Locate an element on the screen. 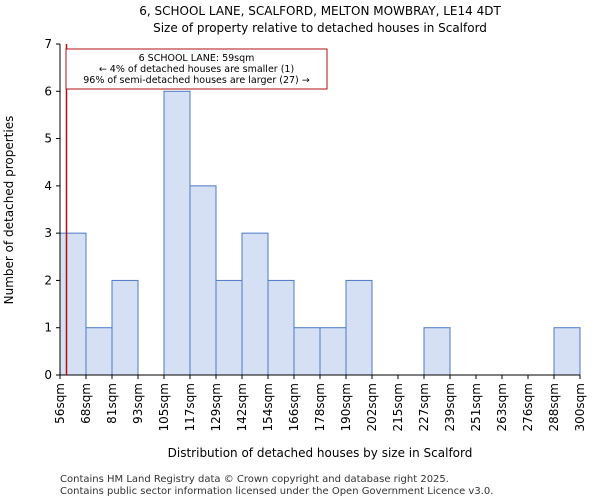  bar-166sqm is located at coordinates (307, 351).